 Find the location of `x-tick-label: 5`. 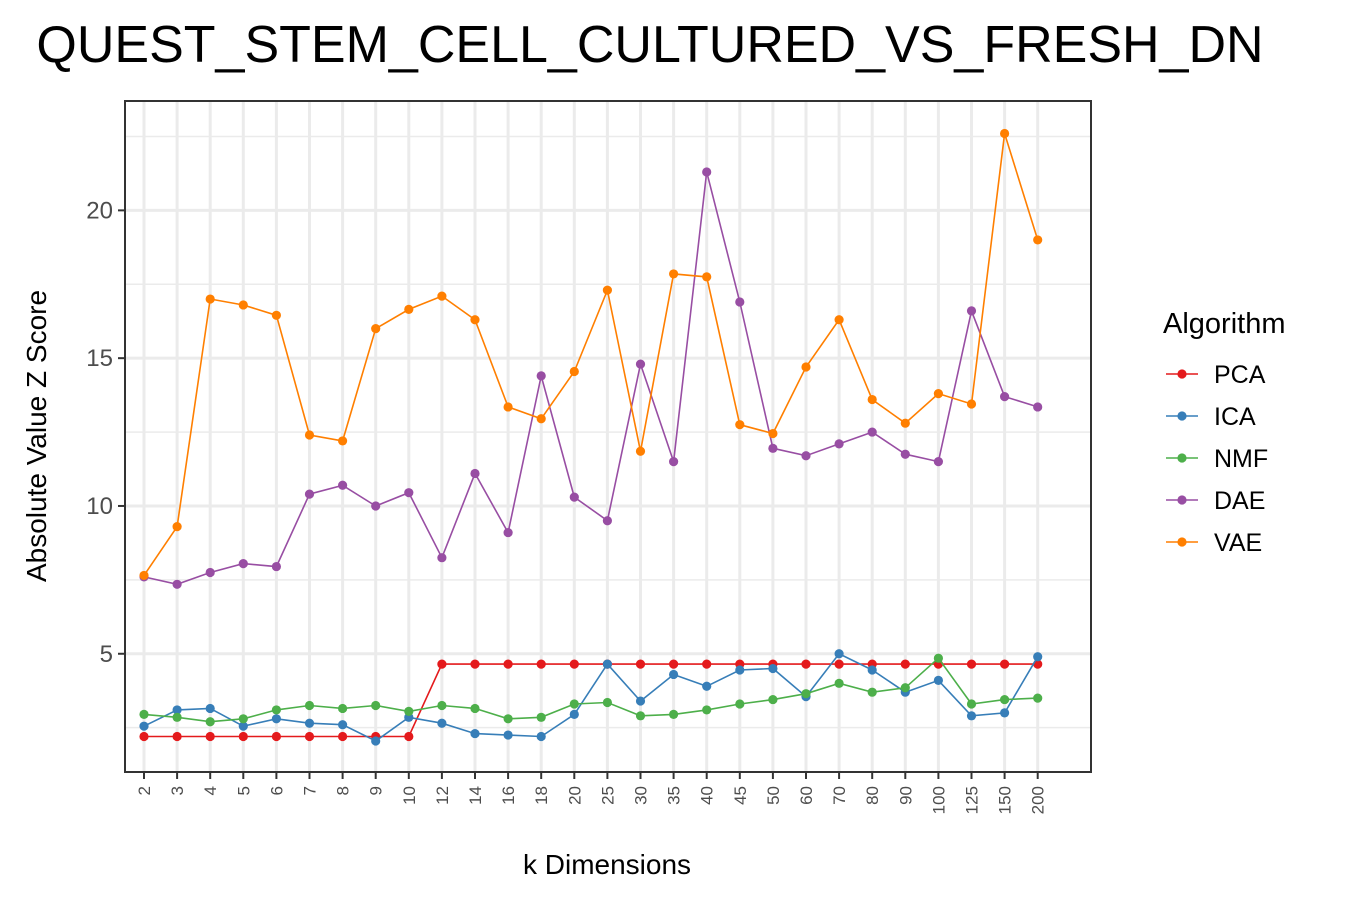

x-tick-label: 5 is located at coordinates (243, 790).